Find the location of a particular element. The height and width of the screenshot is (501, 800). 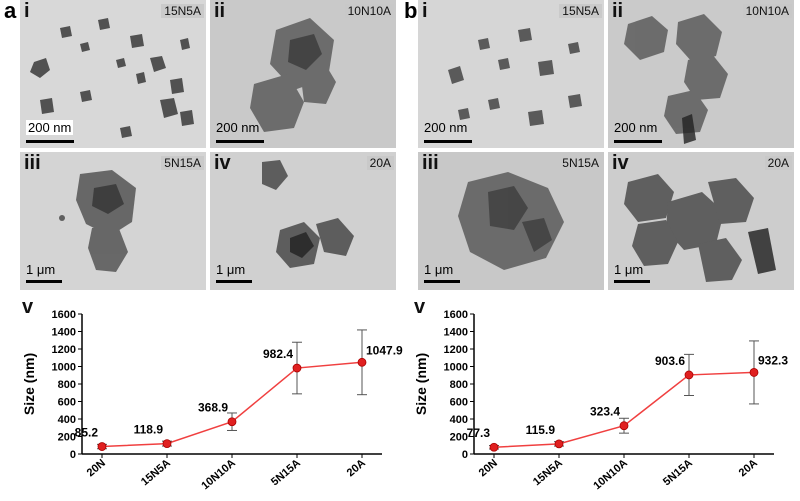

tem-image-b-iii: iii 5N15A 1 μm is located at coordinates (511, 221).